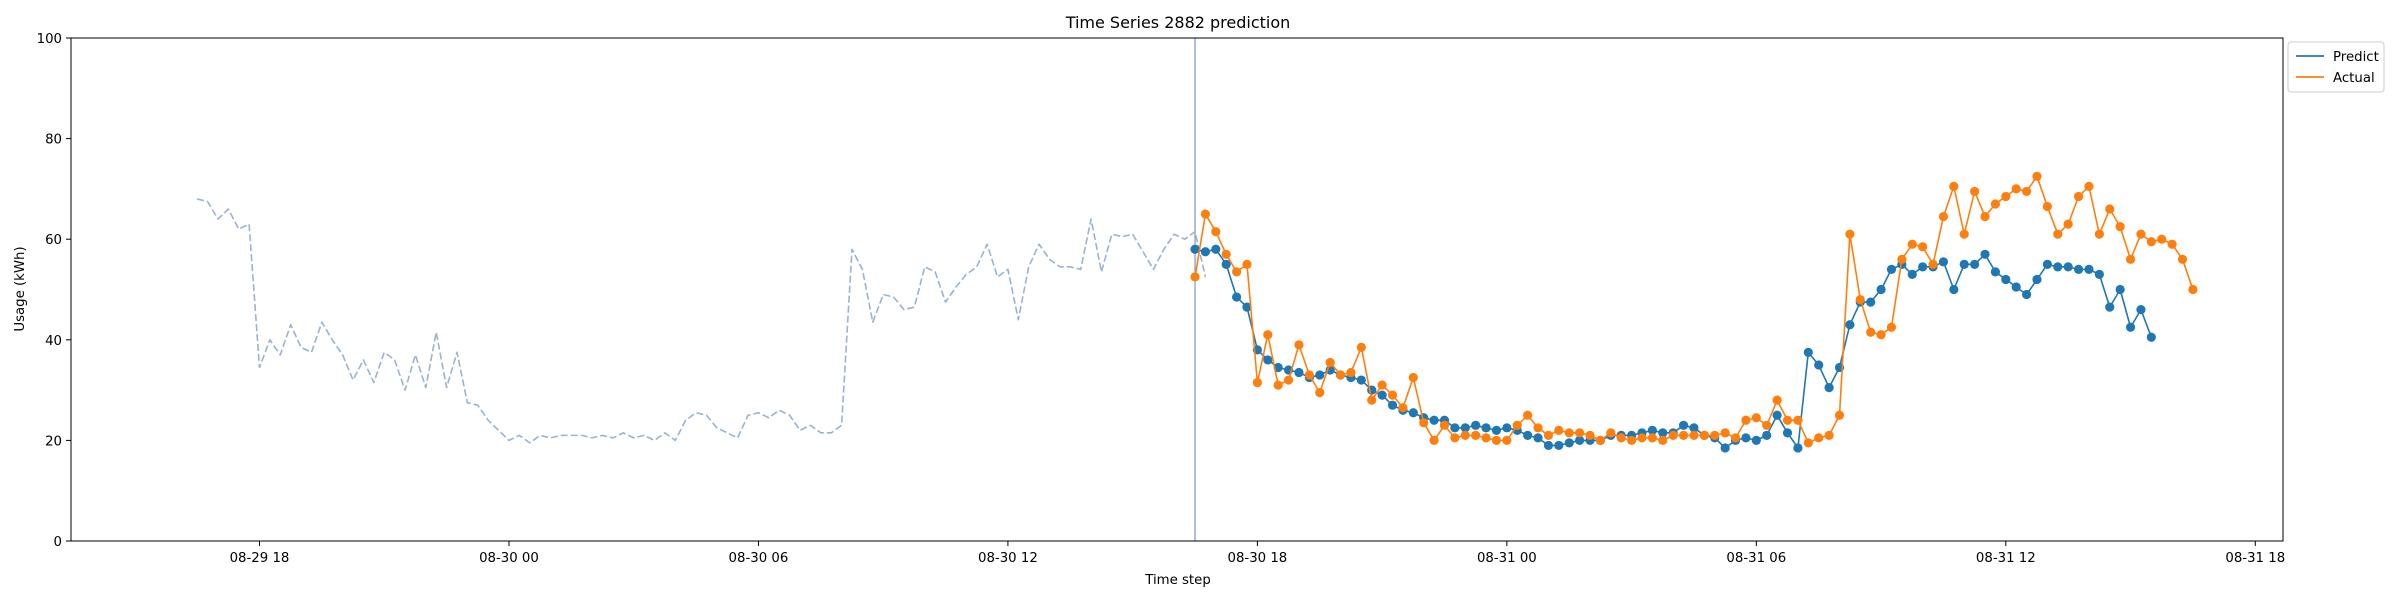  I want to click on y-tick-label: 20, so click(53, 441).